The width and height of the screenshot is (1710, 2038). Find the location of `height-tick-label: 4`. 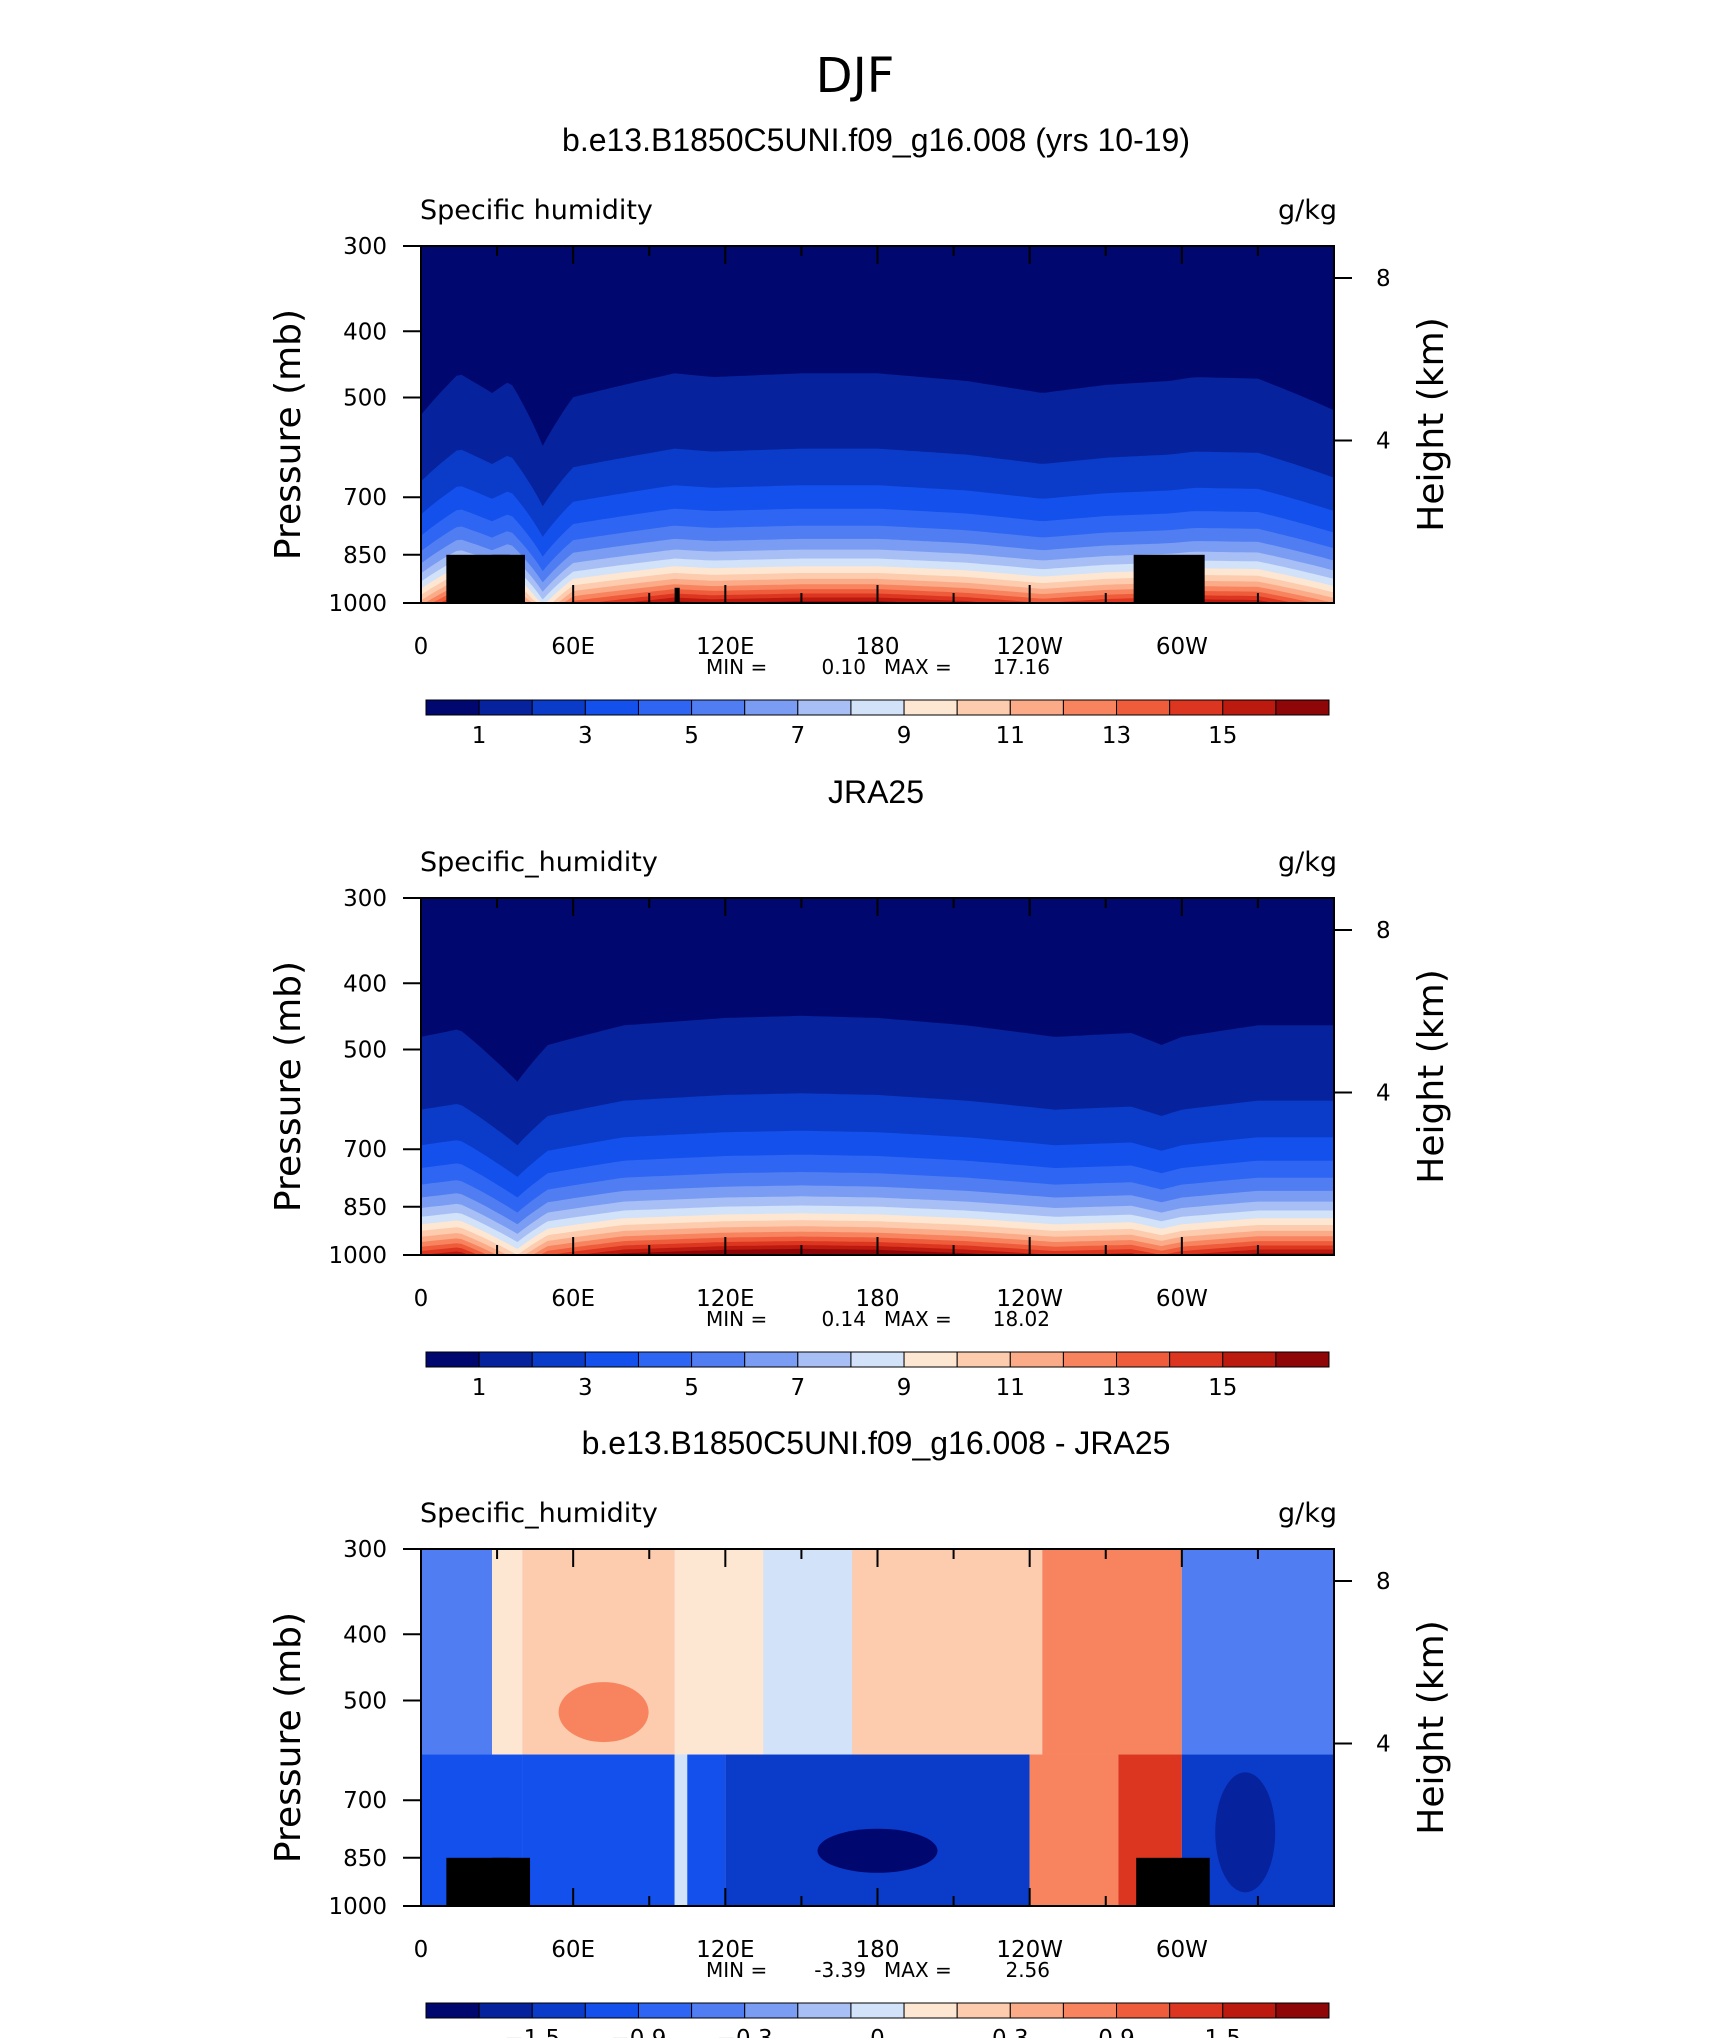

height-tick-label: 4 is located at coordinates (1383, 442).